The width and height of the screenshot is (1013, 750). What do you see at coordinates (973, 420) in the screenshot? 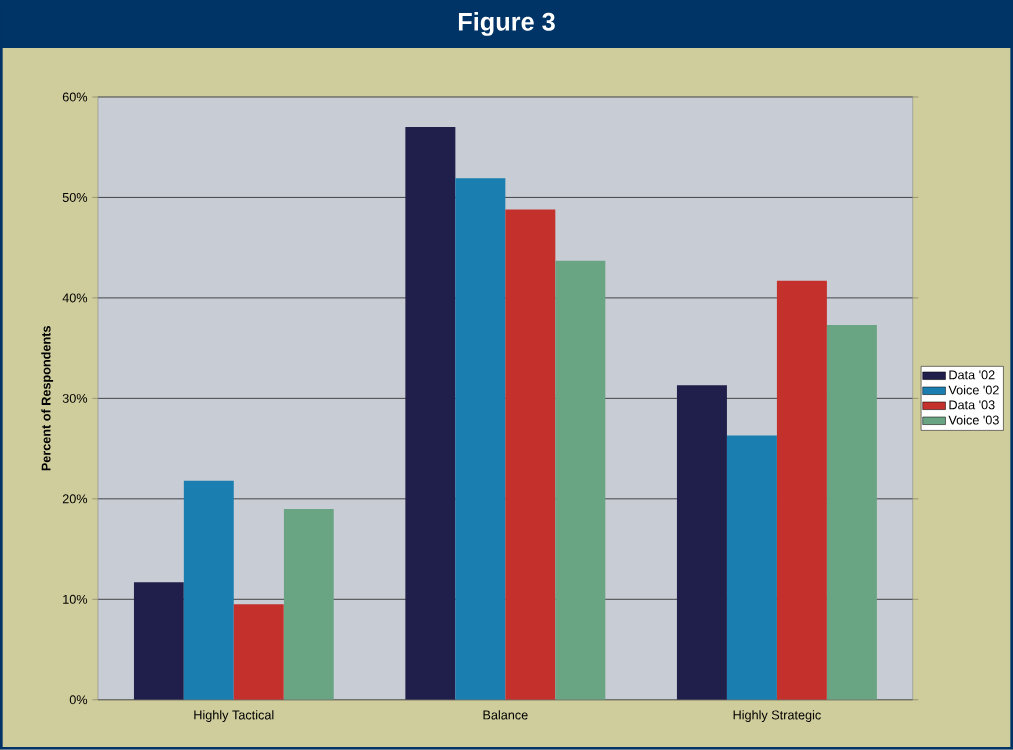
I see `legend-label: Voice '03` at bounding box center [973, 420].